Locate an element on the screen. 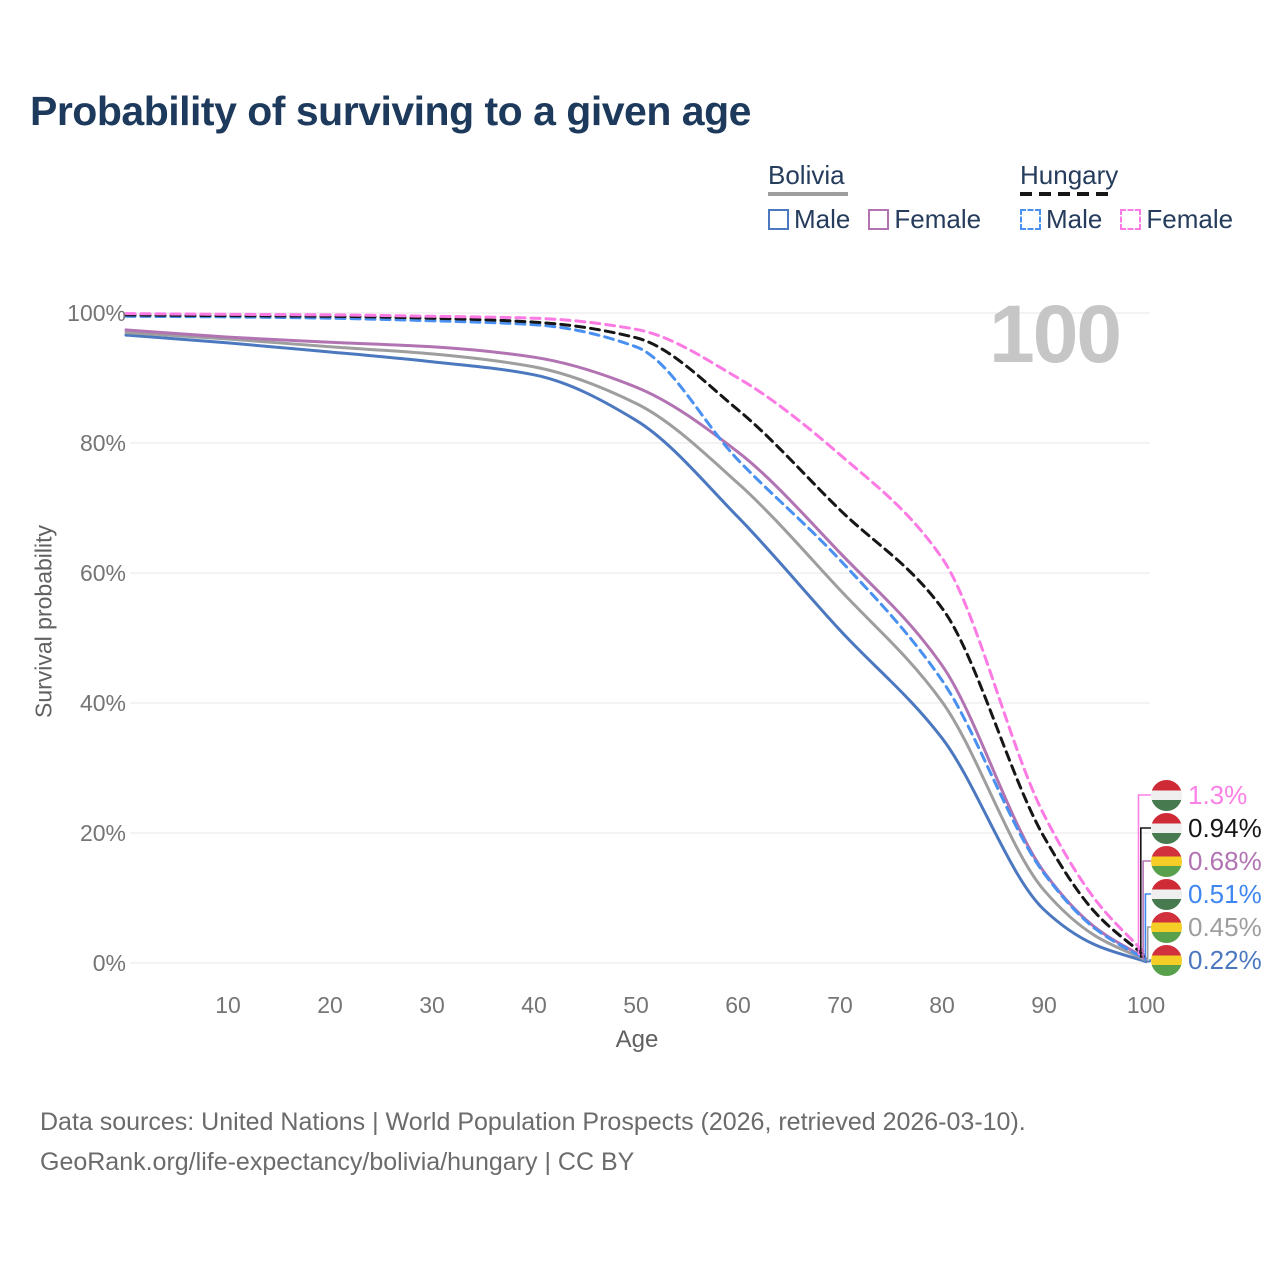 The height and width of the screenshot is (1280, 1280). end-label: 0.68% is located at coordinates (1206, 861).